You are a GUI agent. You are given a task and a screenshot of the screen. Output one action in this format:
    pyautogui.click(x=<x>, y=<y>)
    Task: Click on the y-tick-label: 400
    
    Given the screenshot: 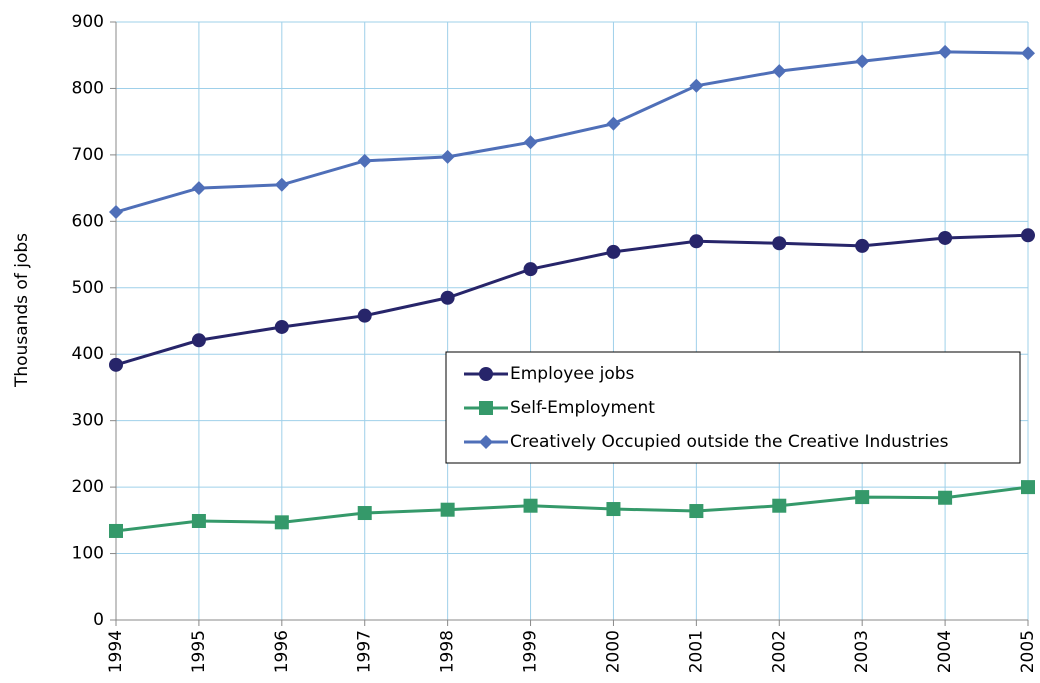 What is the action you would take?
    pyautogui.click(x=88, y=354)
    